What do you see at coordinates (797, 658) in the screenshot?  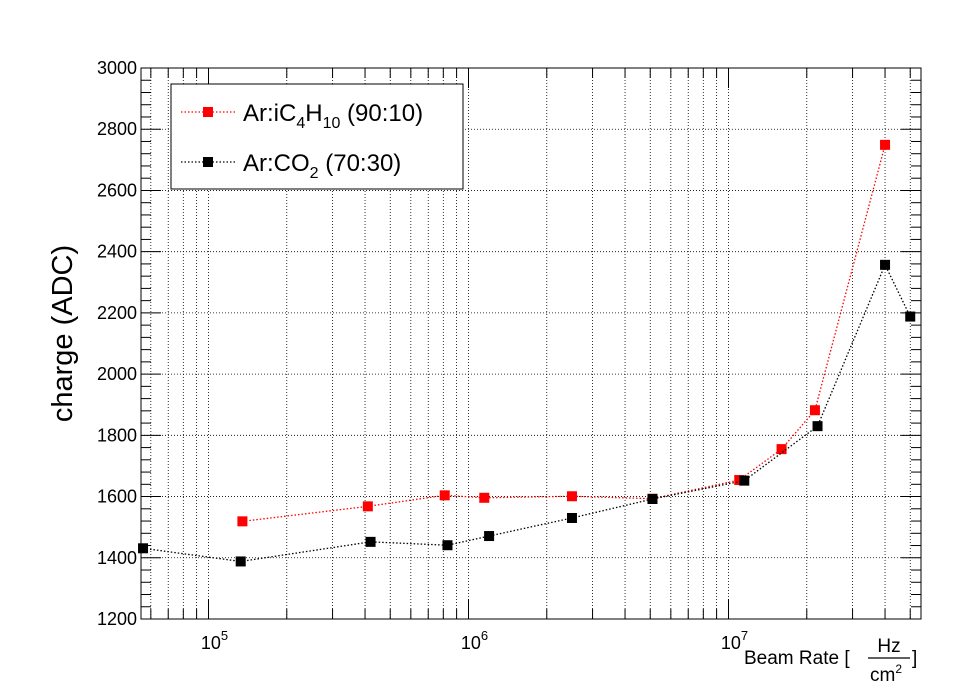 I see `x-axis-title-prefix: Beam Rate [` at bounding box center [797, 658].